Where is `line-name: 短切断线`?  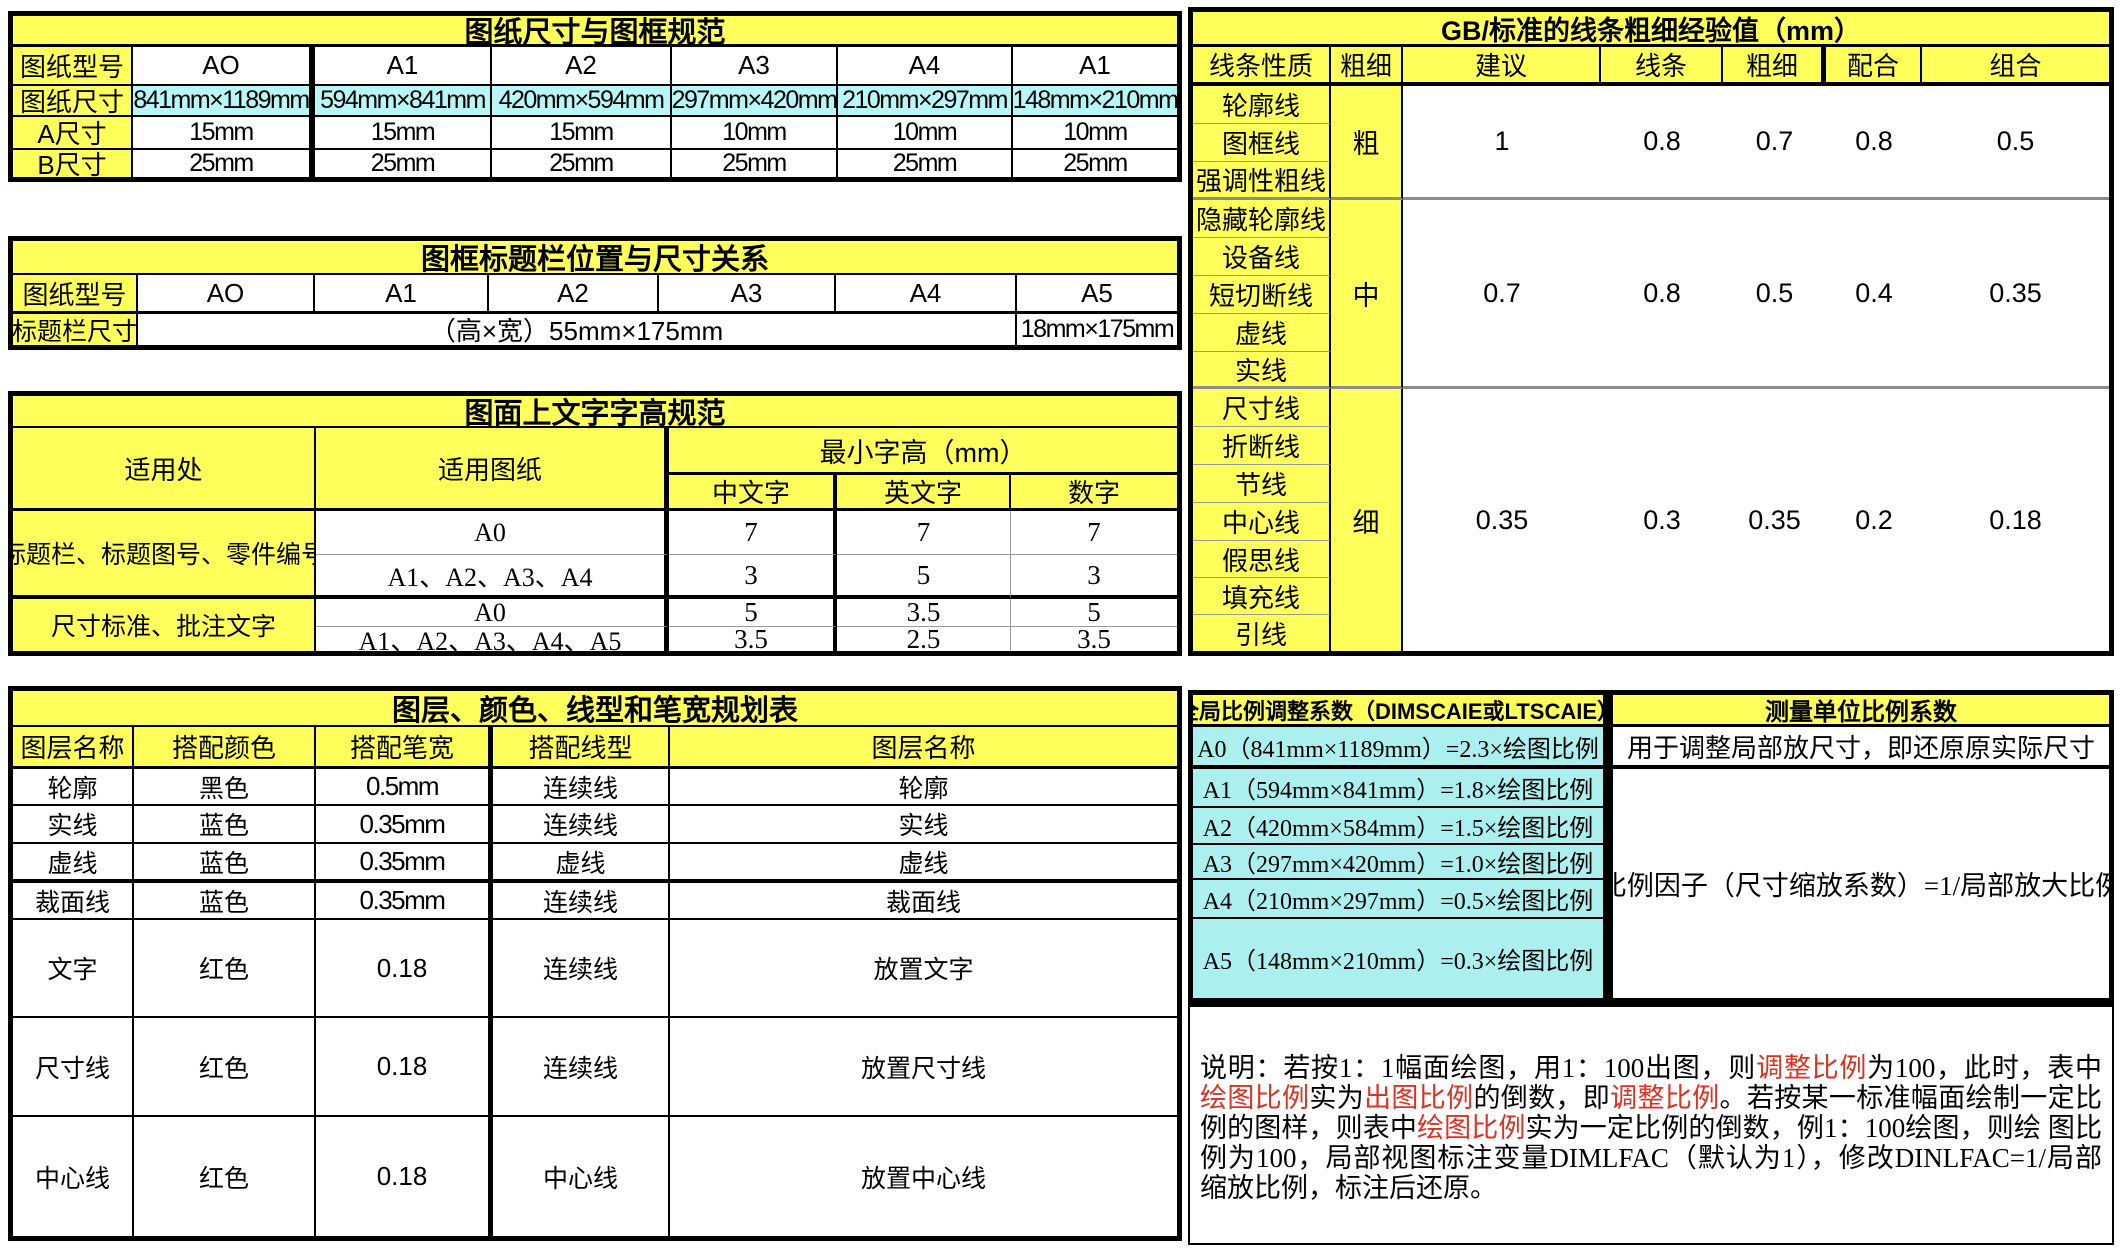
line-name: 短切断线 is located at coordinates (1262, 295).